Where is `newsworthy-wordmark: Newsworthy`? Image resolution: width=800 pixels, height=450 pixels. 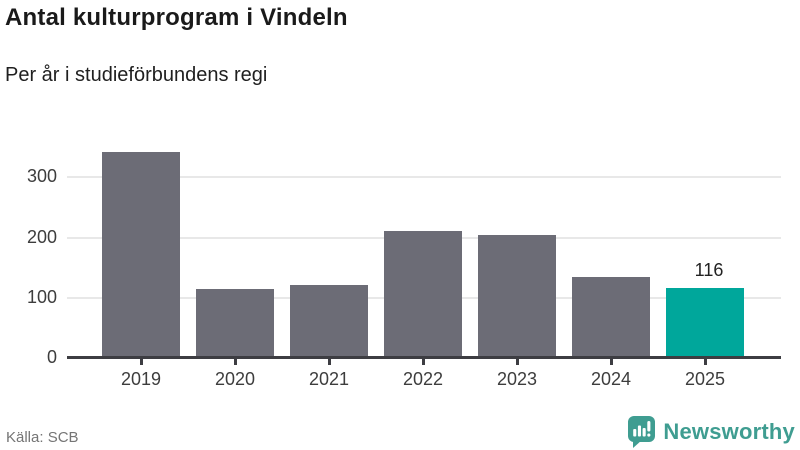 newsworthy-wordmark: Newsworthy is located at coordinates (729, 431).